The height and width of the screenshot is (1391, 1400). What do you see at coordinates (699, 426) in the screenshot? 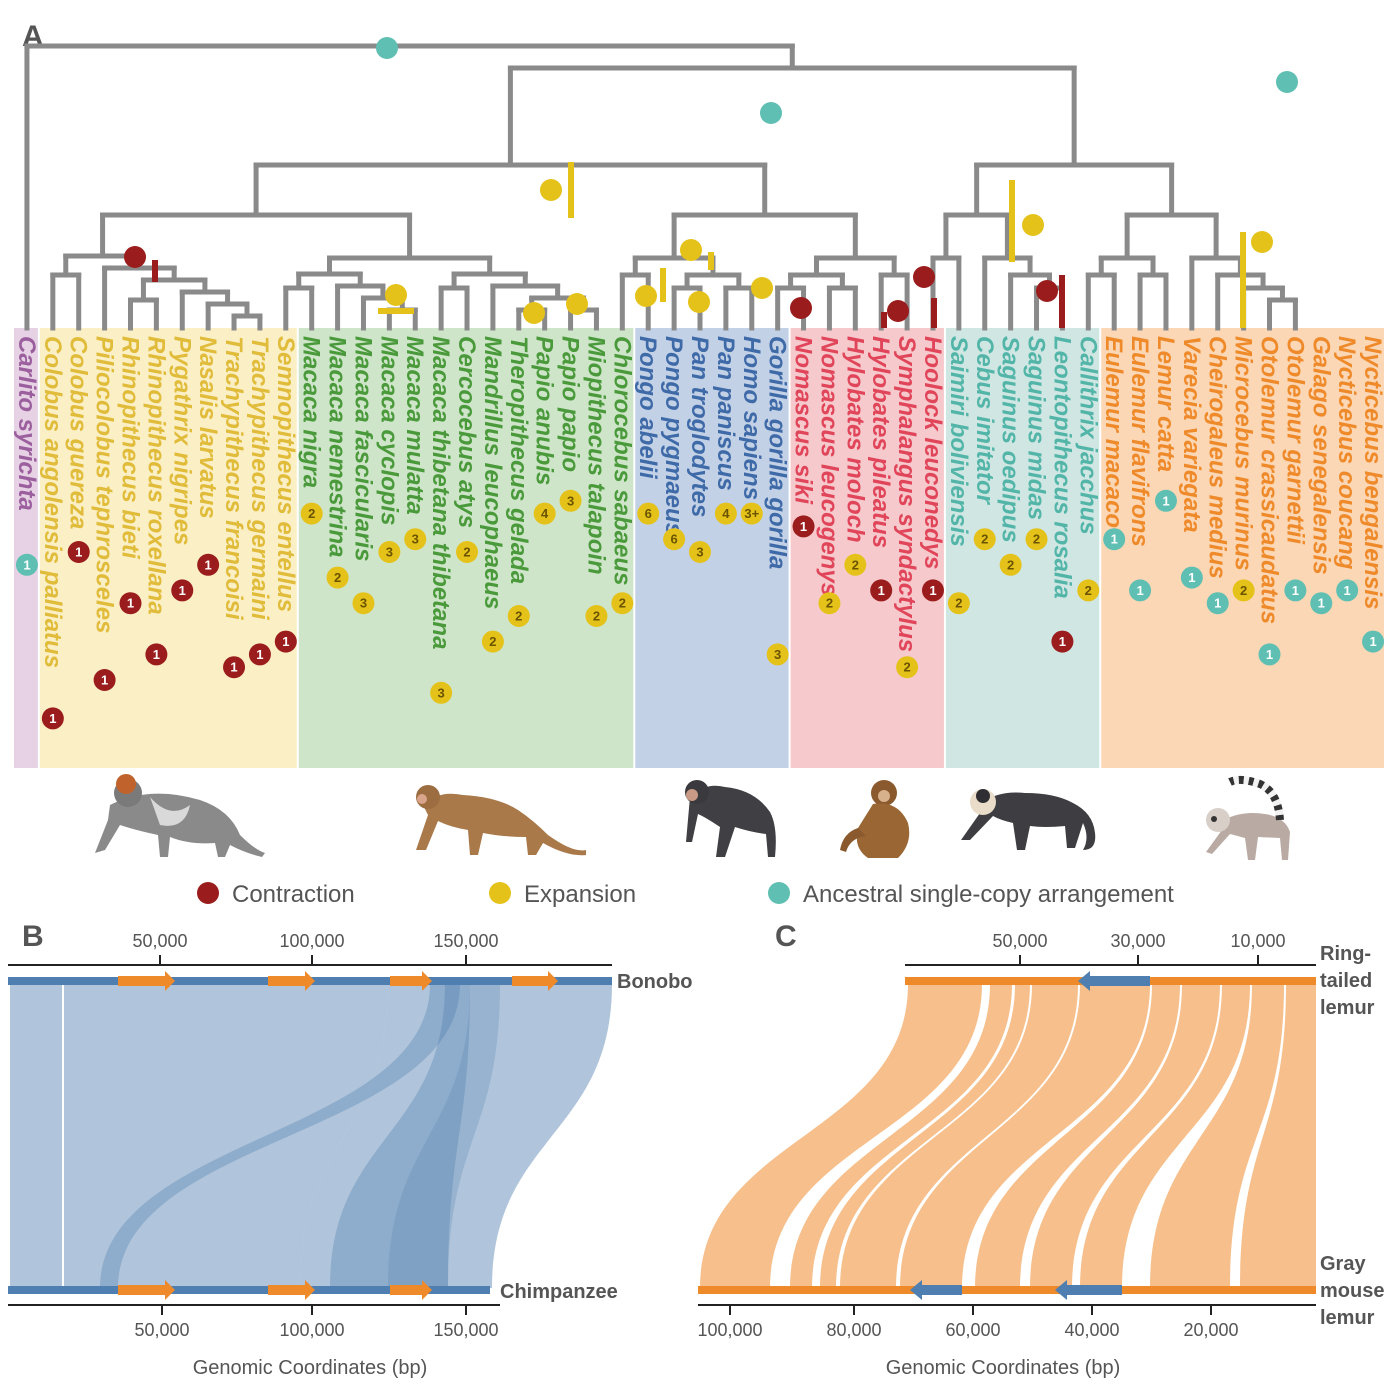
I see `species-label: Pan troglodytes` at bounding box center [699, 426].